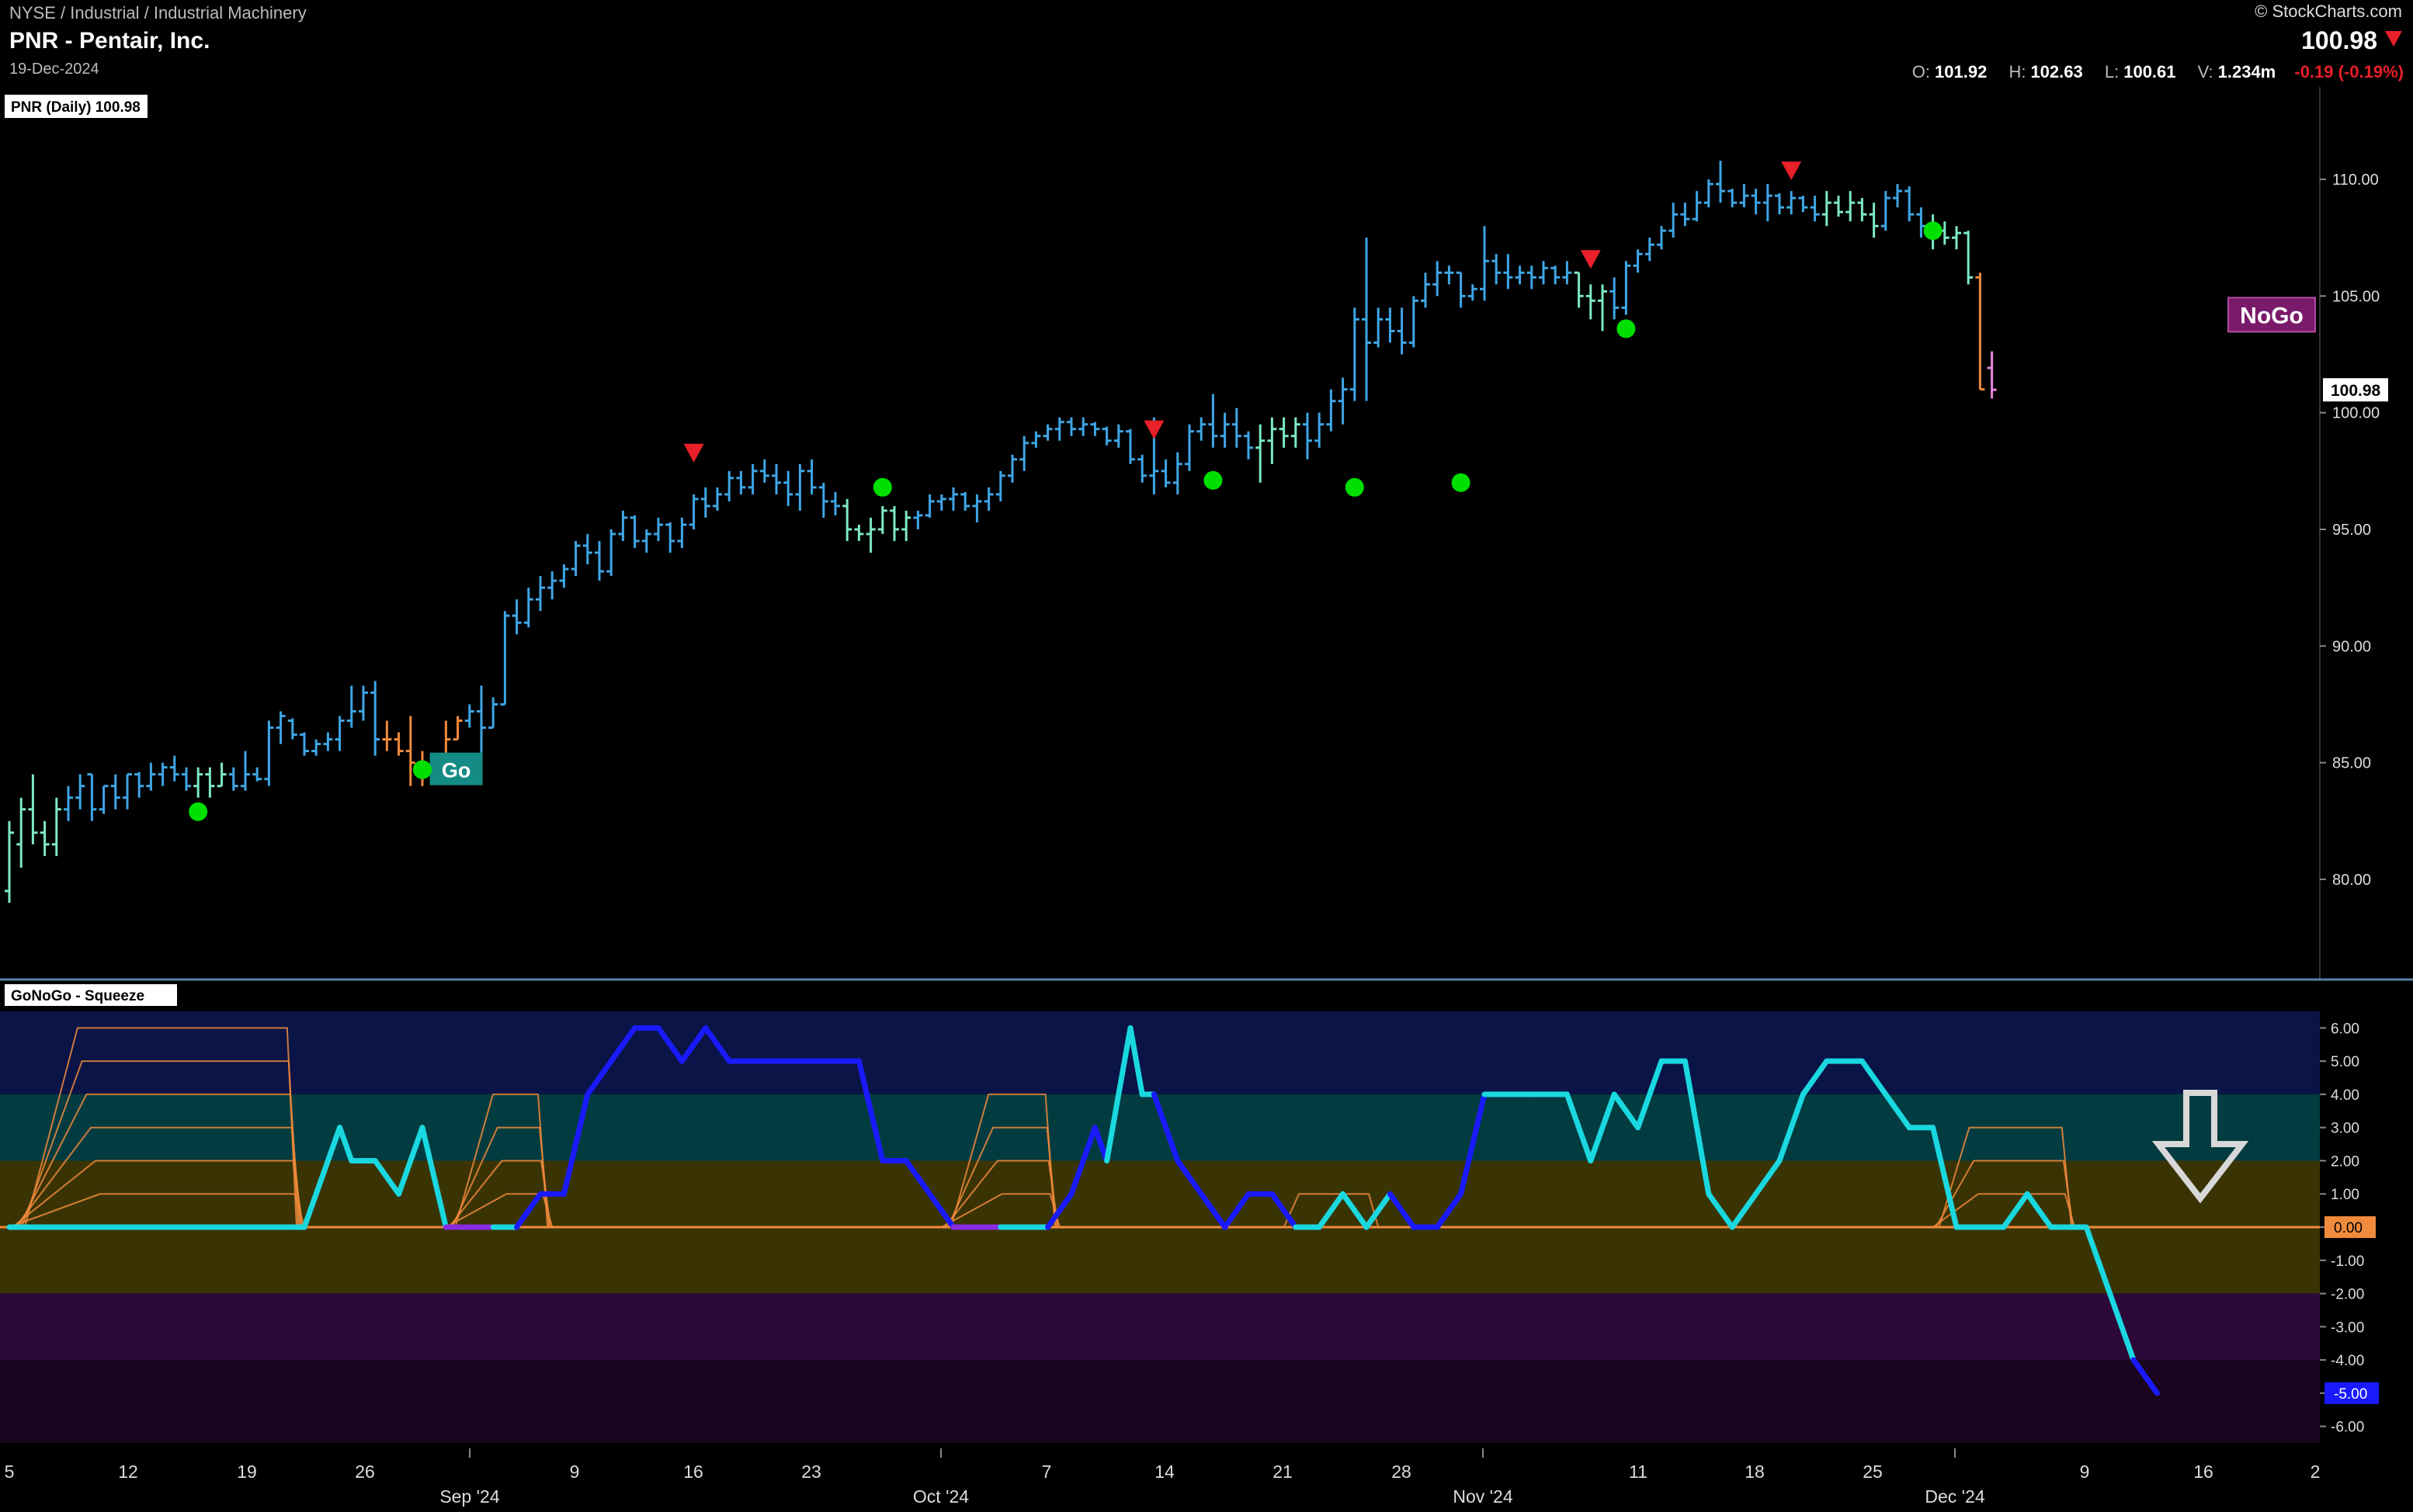  Describe the element at coordinates (1047, 1472) in the screenshot. I see `day-label: 7` at that location.